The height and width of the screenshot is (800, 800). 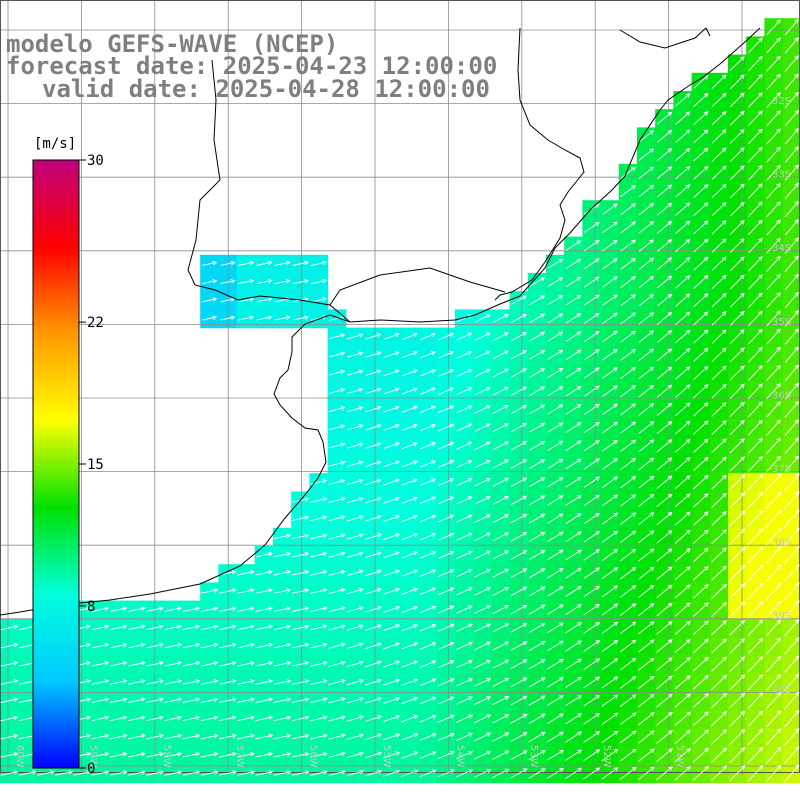 I want to click on lat-label: 36S, so click(x=781, y=395).